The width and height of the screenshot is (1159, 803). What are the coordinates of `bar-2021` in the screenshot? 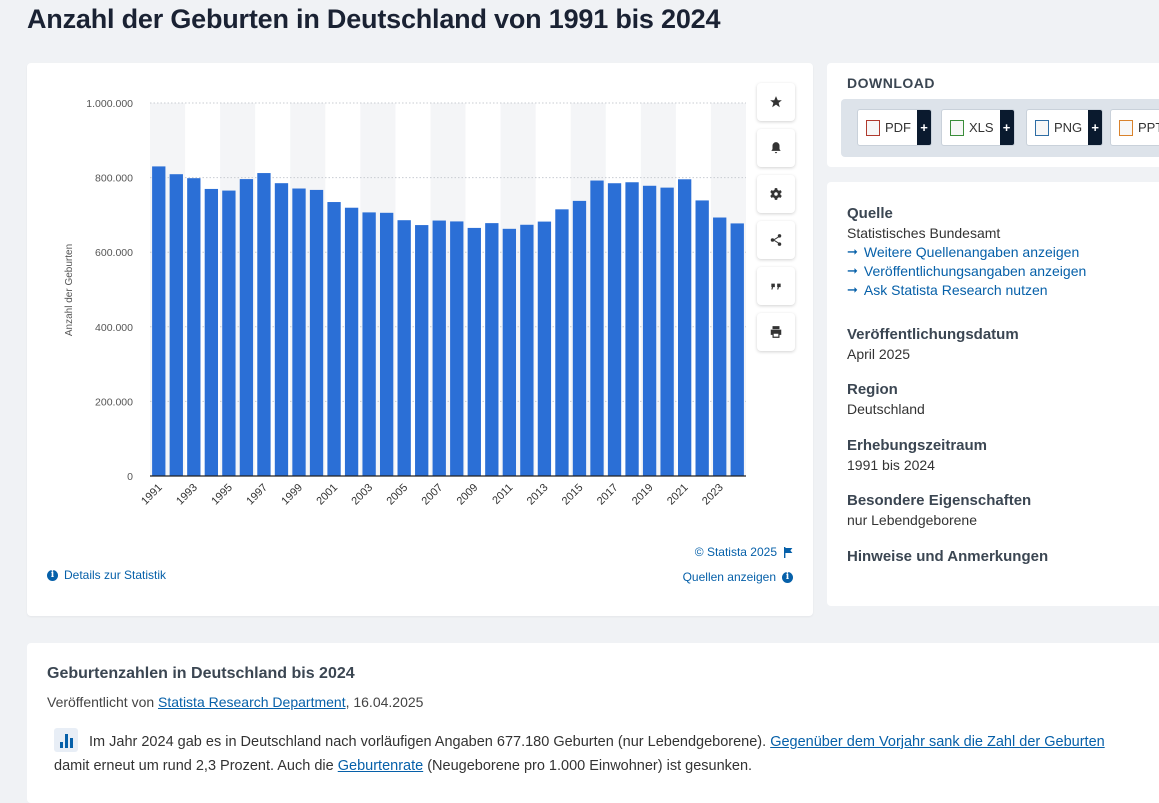 It's located at (684, 327).